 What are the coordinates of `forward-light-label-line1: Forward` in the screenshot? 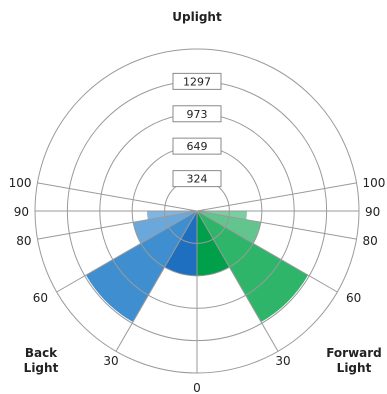 It's located at (354, 353).